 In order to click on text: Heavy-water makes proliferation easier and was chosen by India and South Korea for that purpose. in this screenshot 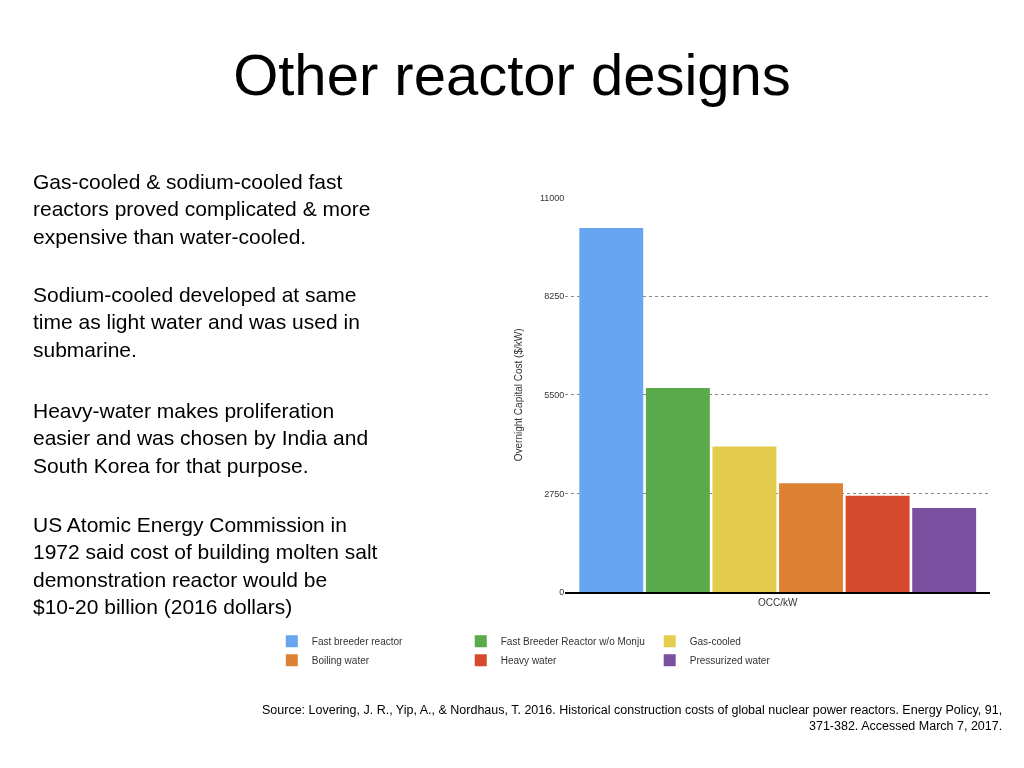, I will do `click(201, 438)`.